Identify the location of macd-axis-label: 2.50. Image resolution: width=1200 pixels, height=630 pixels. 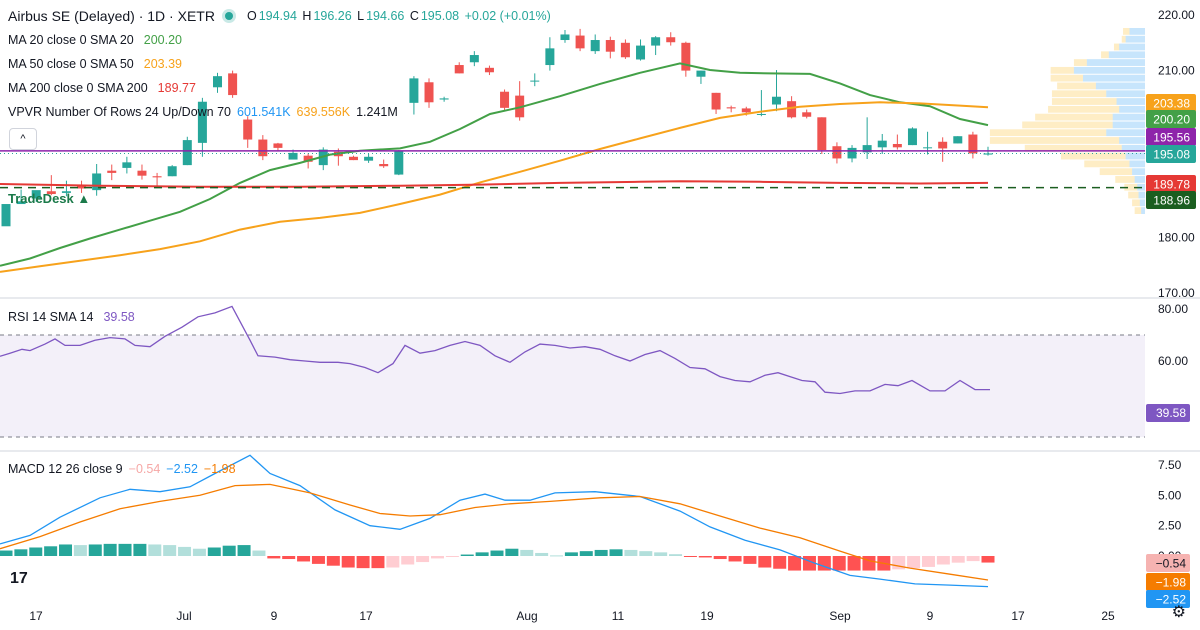
(1170, 526).